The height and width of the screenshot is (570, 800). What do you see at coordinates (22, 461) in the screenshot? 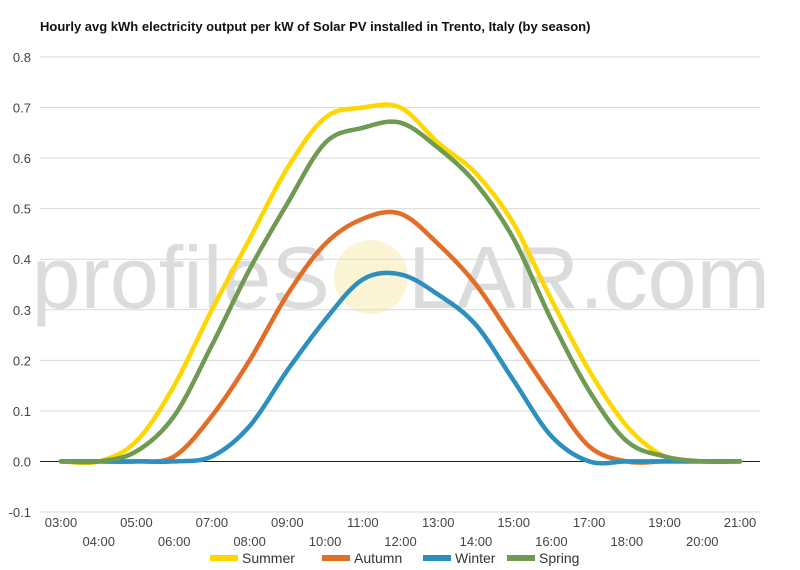
I see `y-tick-label: 0.0` at bounding box center [22, 461].